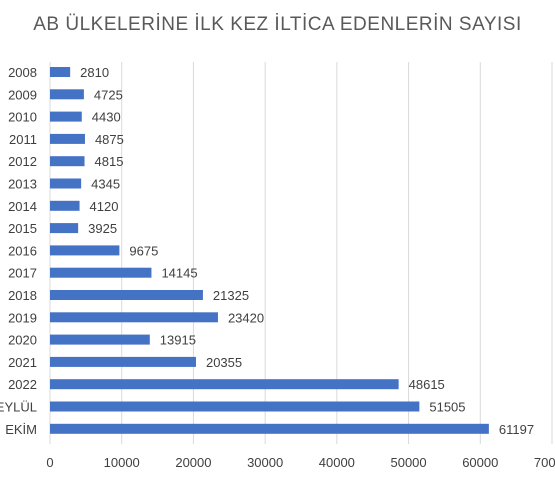 The width and height of the screenshot is (555, 480). I want to click on y-tick-label: EKİM, so click(21, 429).